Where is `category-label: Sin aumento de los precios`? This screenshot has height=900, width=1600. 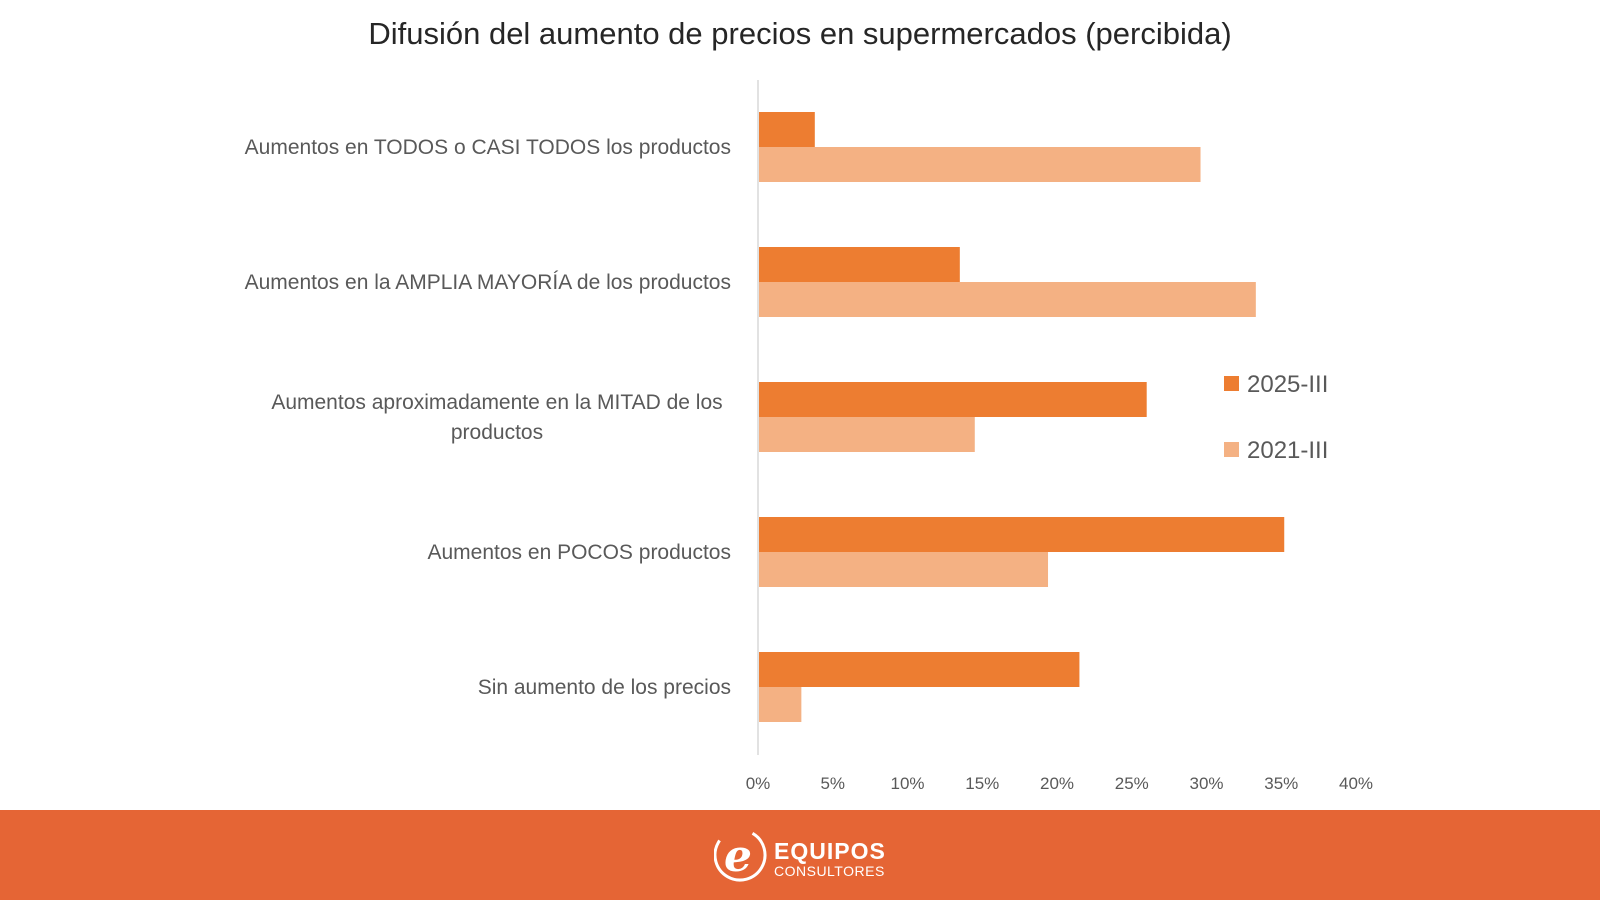
category-label: Sin aumento de los precios is located at coordinates (604, 687).